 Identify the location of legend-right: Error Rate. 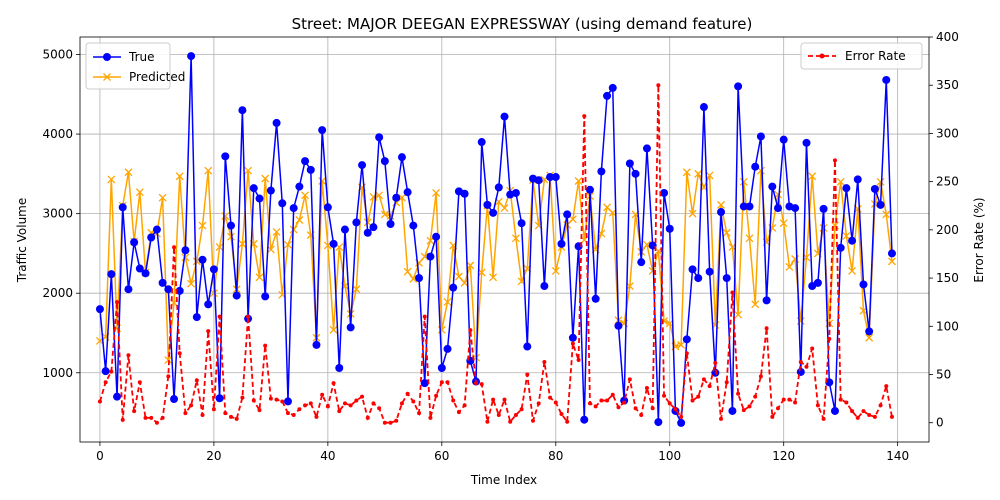
(861, 56).